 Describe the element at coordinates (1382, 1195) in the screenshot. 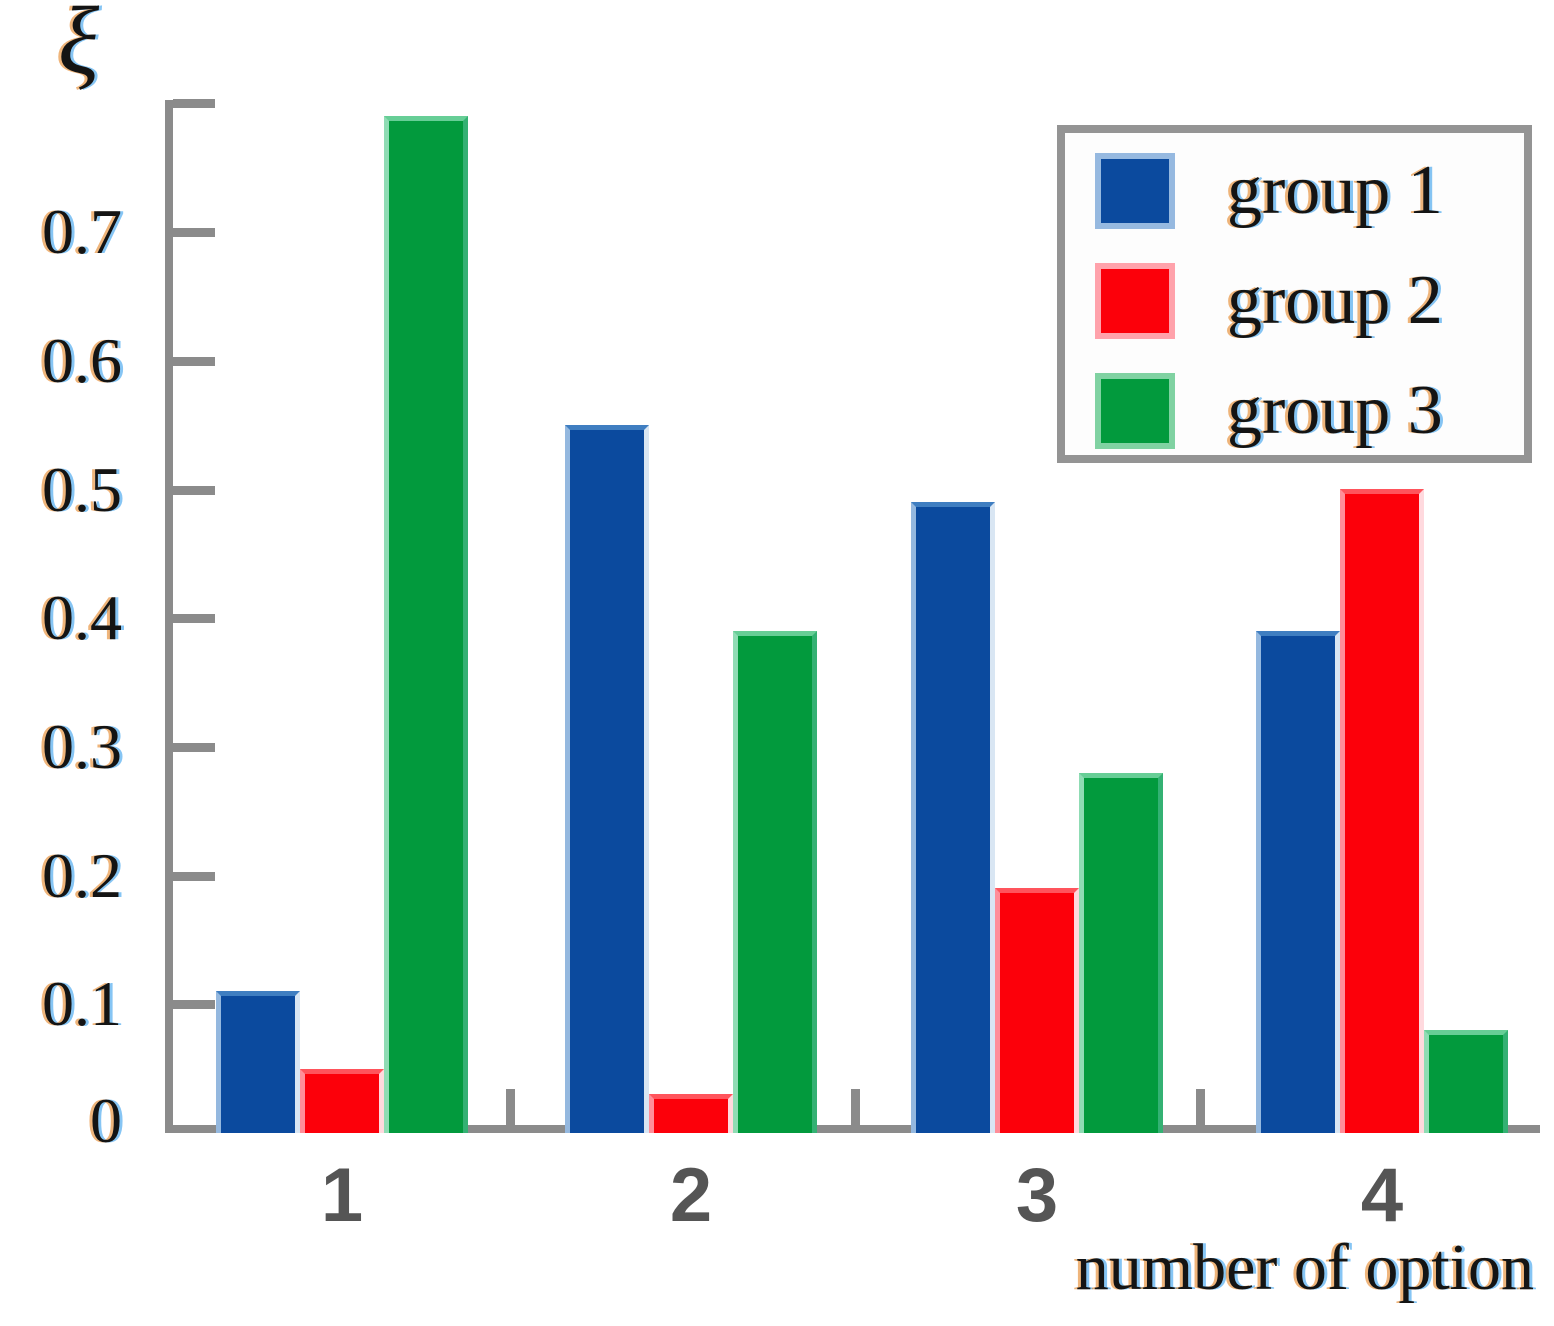

I see `x-axis-tick-label: 4` at that location.